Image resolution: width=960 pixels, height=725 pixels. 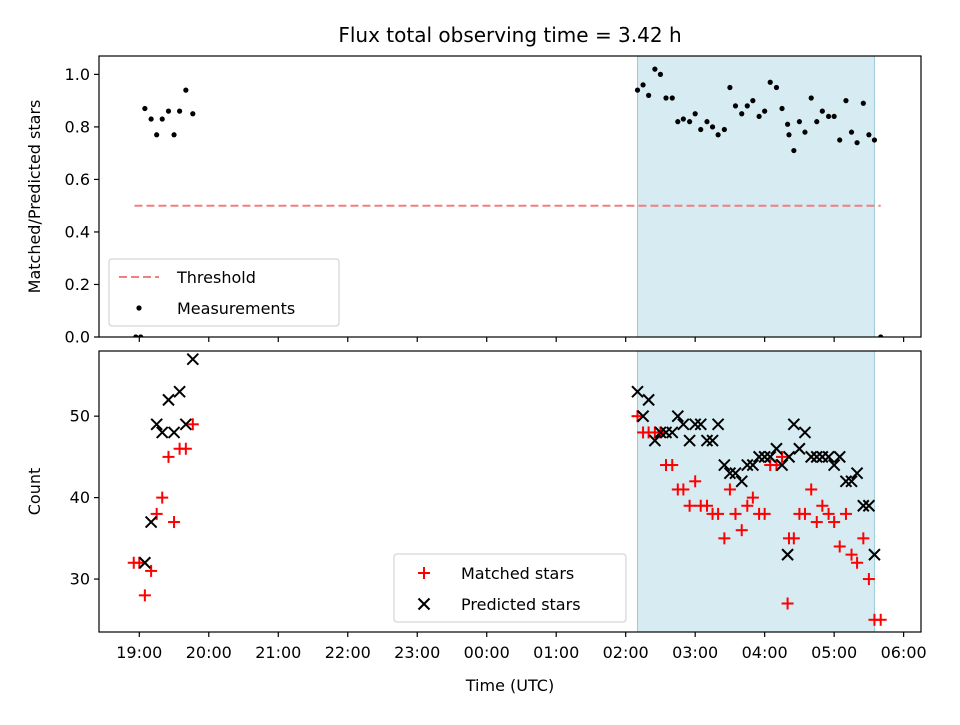 What do you see at coordinates (626, 652) in the screenshot?
I see `x-tick-label: 02:00` at bounding box center [626, 652].